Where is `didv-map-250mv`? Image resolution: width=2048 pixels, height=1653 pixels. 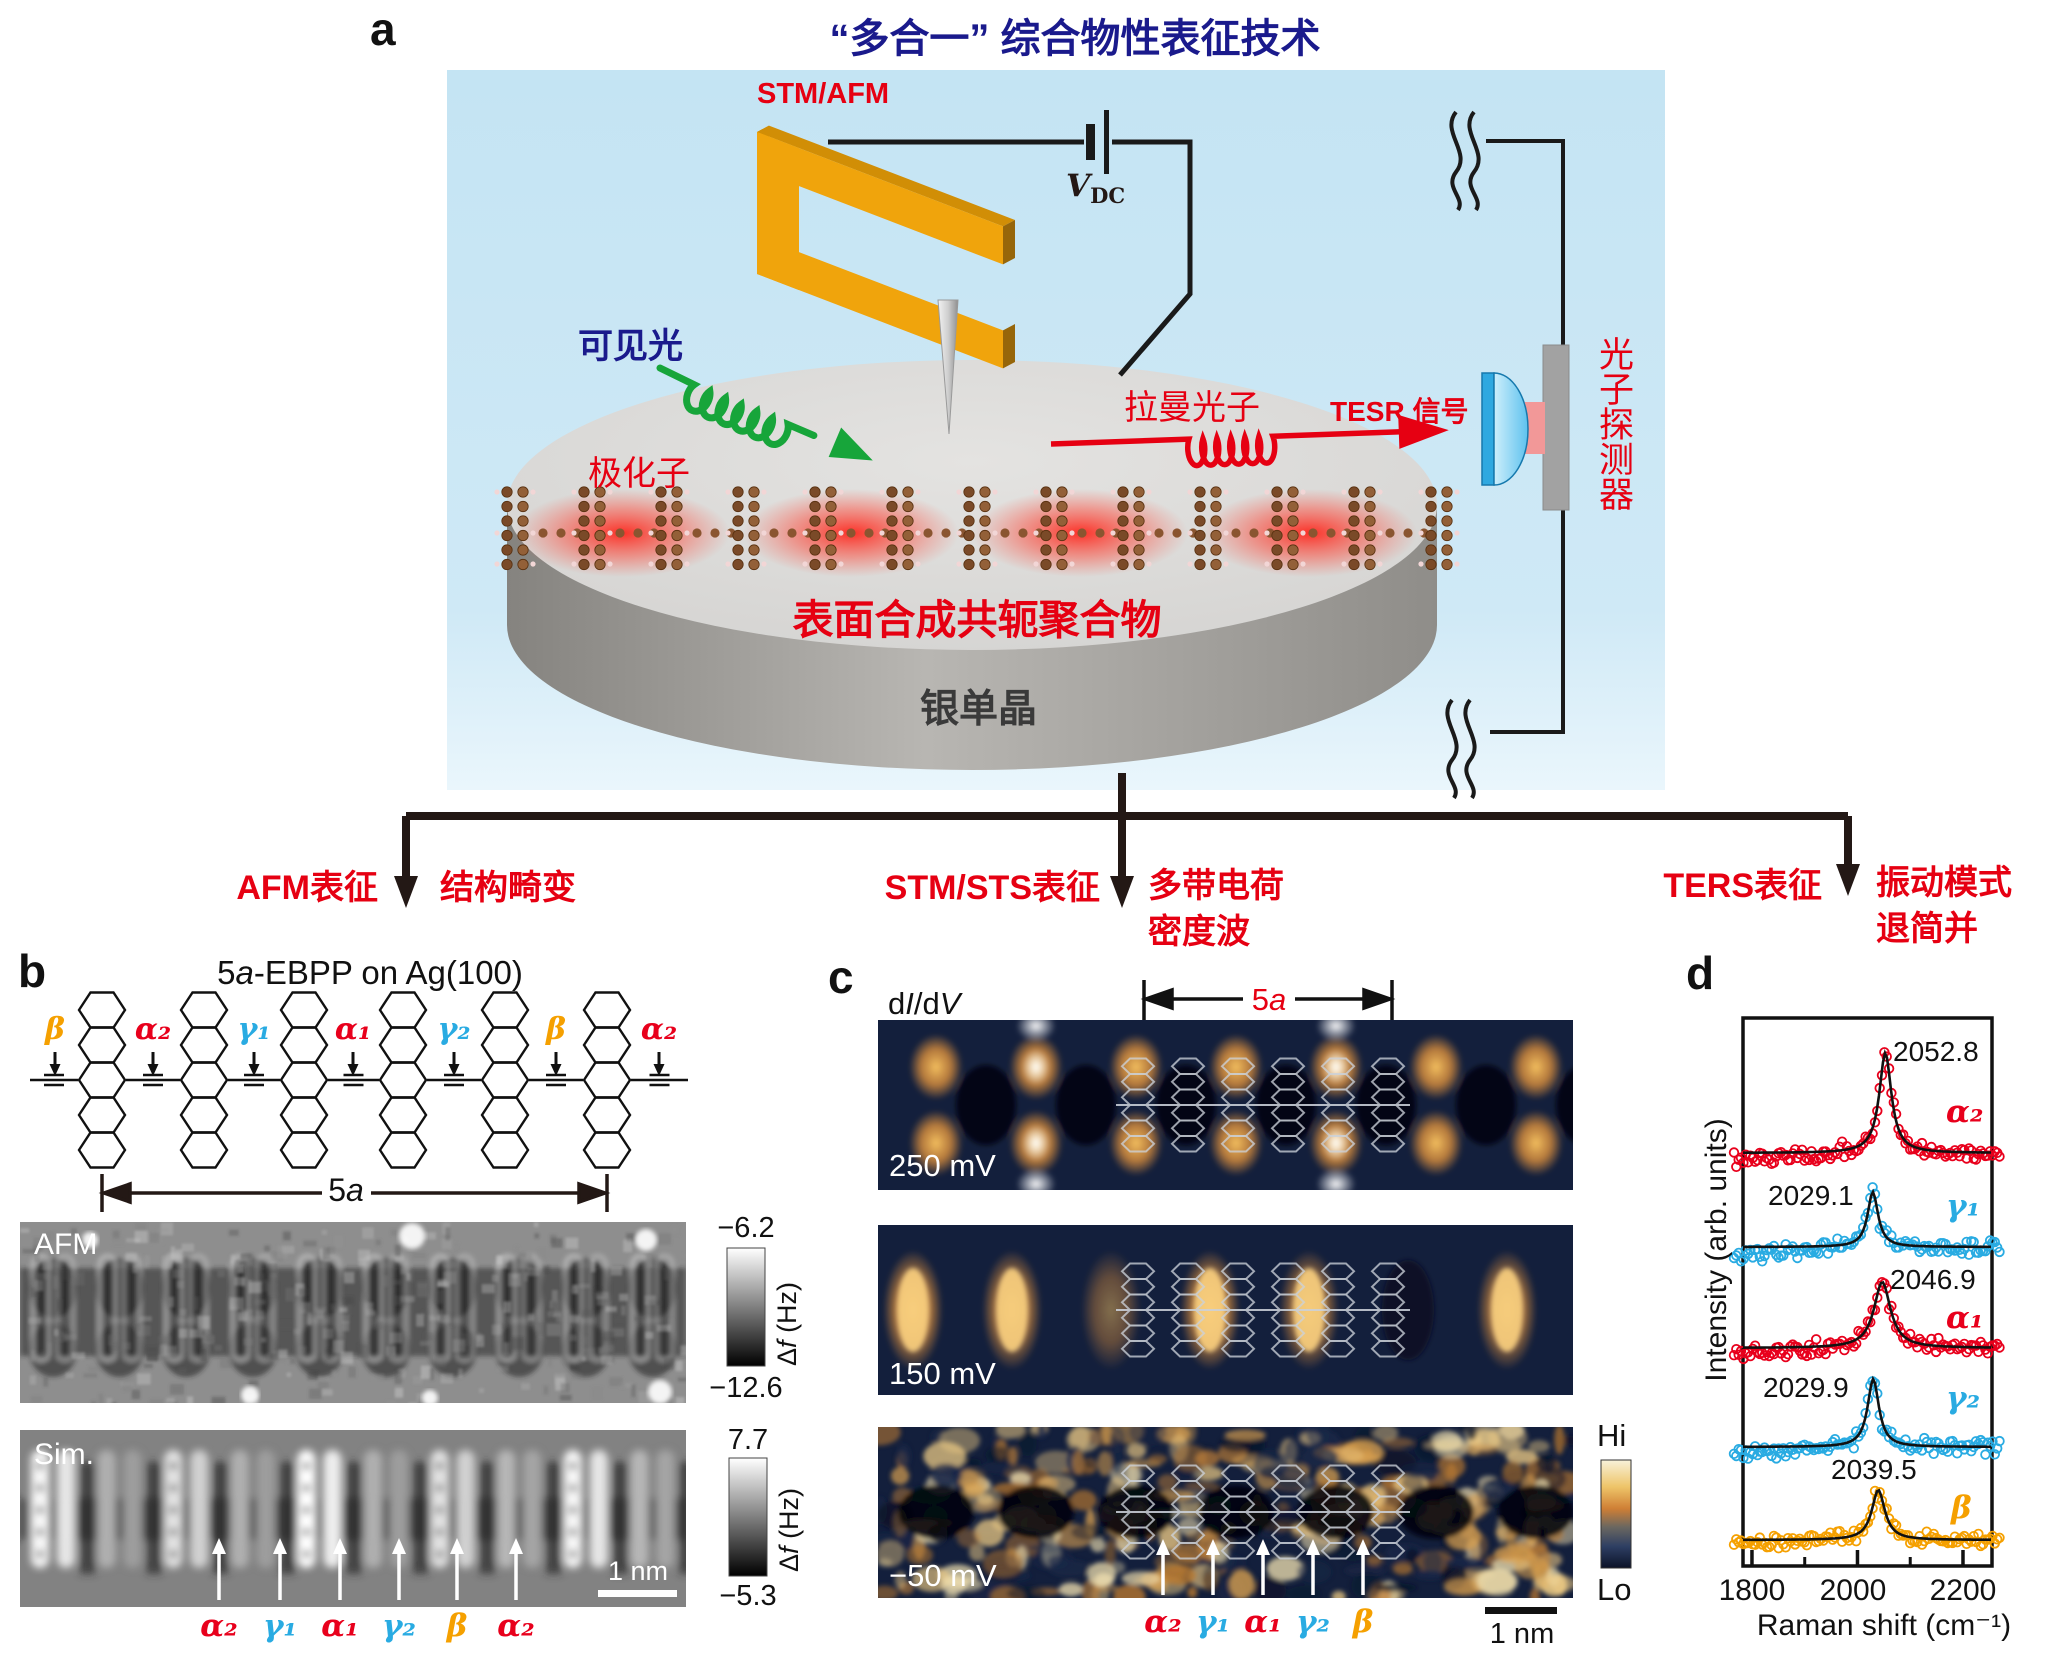 didv-map-250mv is located at coordinates (1225, 1105).